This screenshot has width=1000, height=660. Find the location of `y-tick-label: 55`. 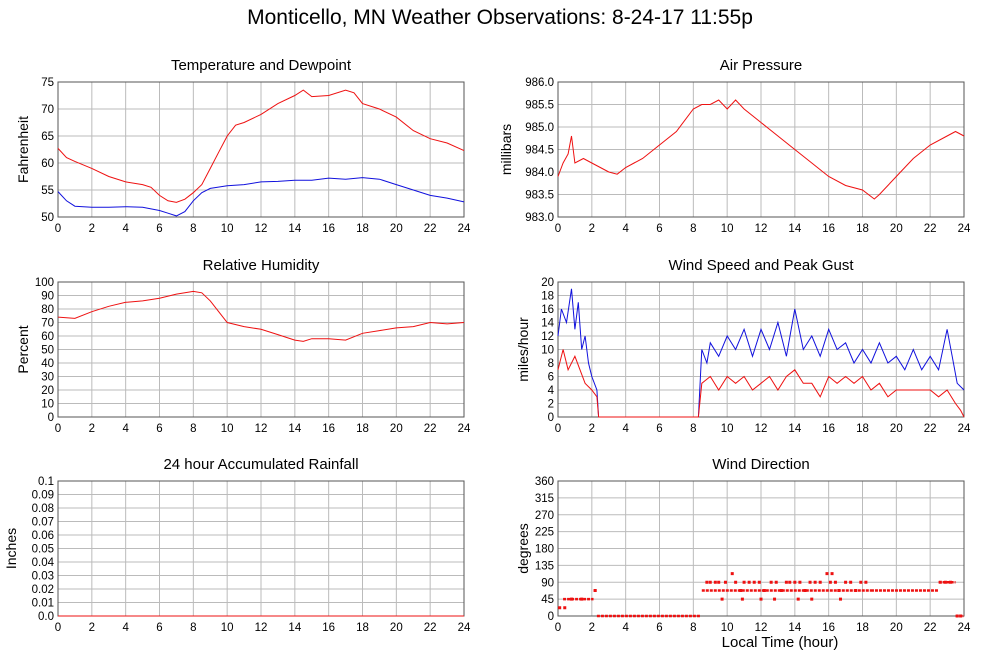

y-tick-label: 55 is located at coordinates (47, 191).